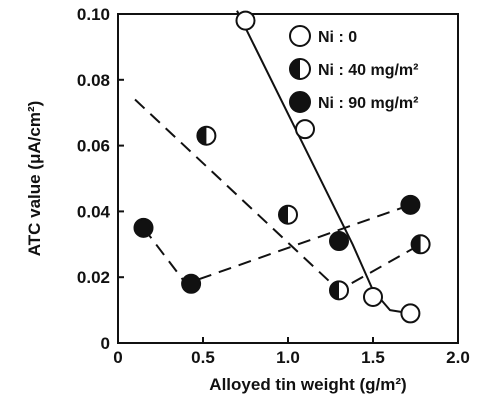 The height and width of the screenshot is (398, 485). I want to click on legend-label-series-1: Ni : 0, so click(337, 37).